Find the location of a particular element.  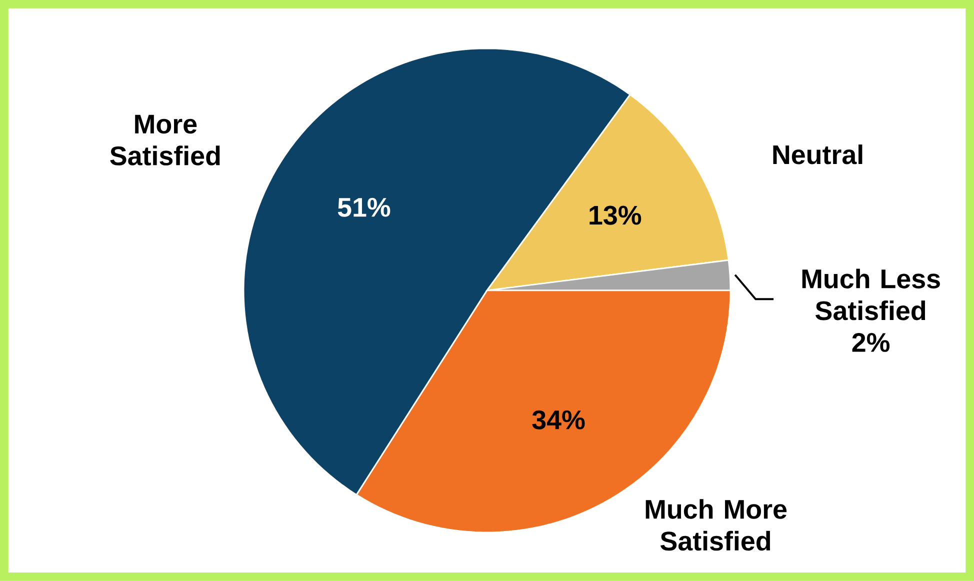

slice-label: More Satisfied is located at coordinates (165, 140).